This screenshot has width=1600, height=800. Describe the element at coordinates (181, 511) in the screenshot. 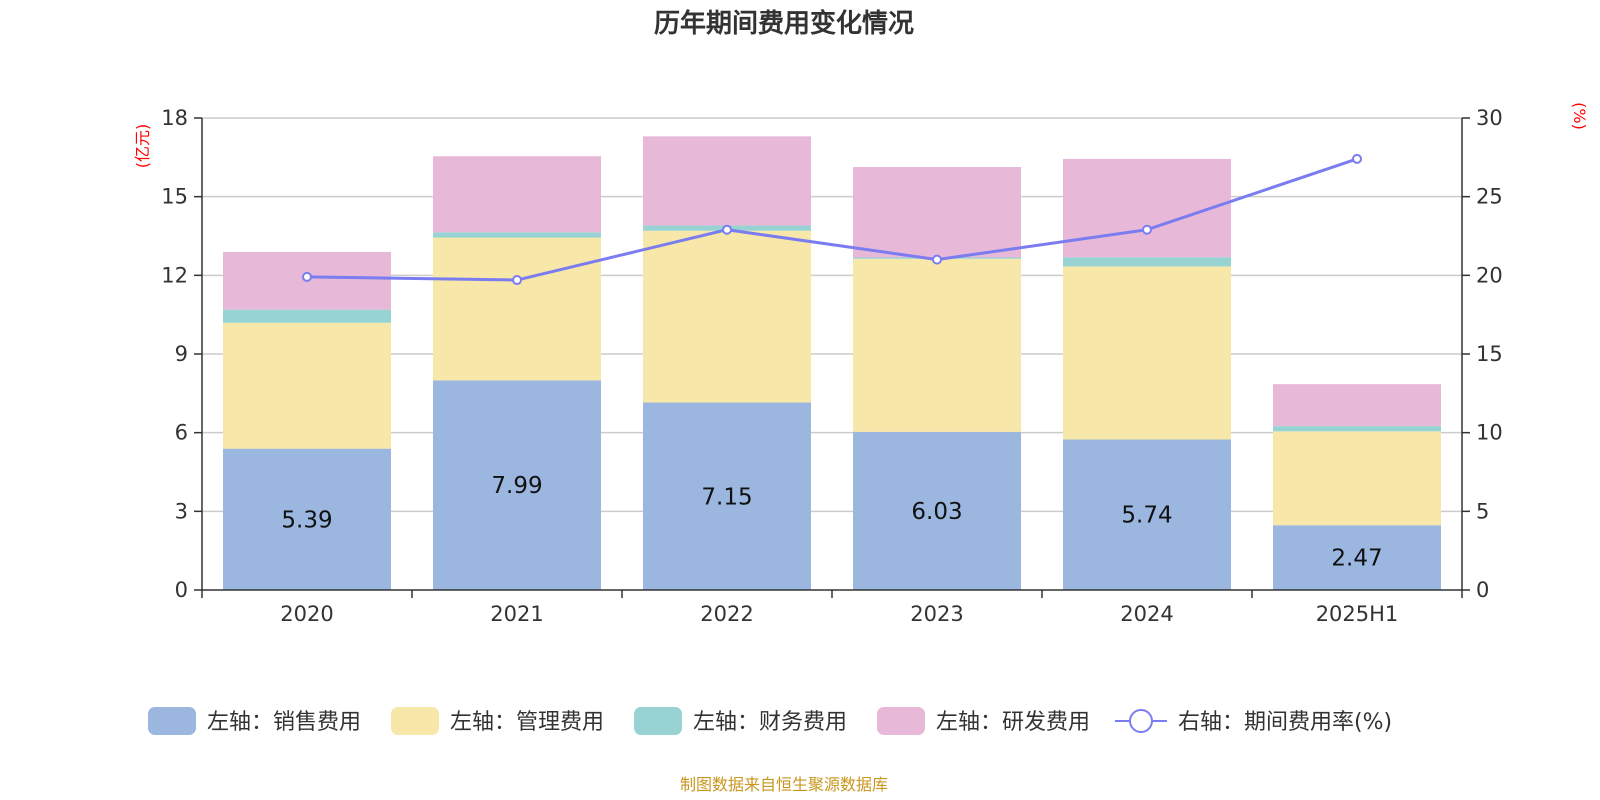

I see `left-tick-label: 3` at that location.